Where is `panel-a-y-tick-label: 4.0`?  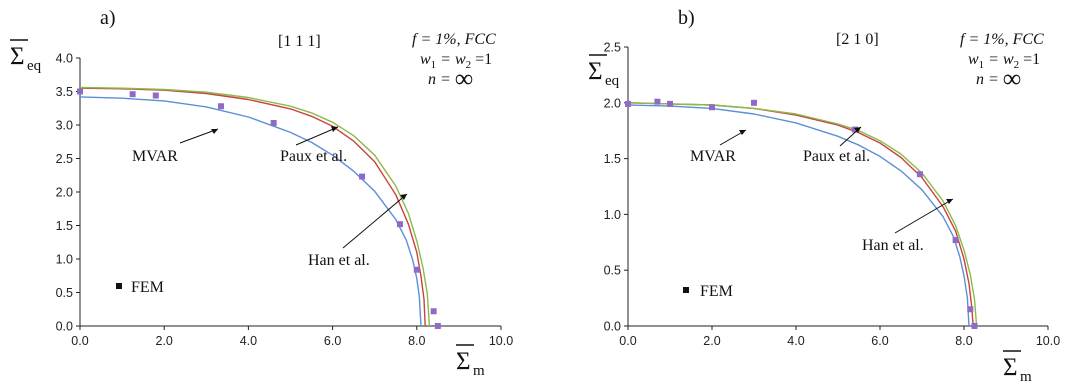
panel-a-y-tick-label: 4.0 is located at coordinates (64, 59).